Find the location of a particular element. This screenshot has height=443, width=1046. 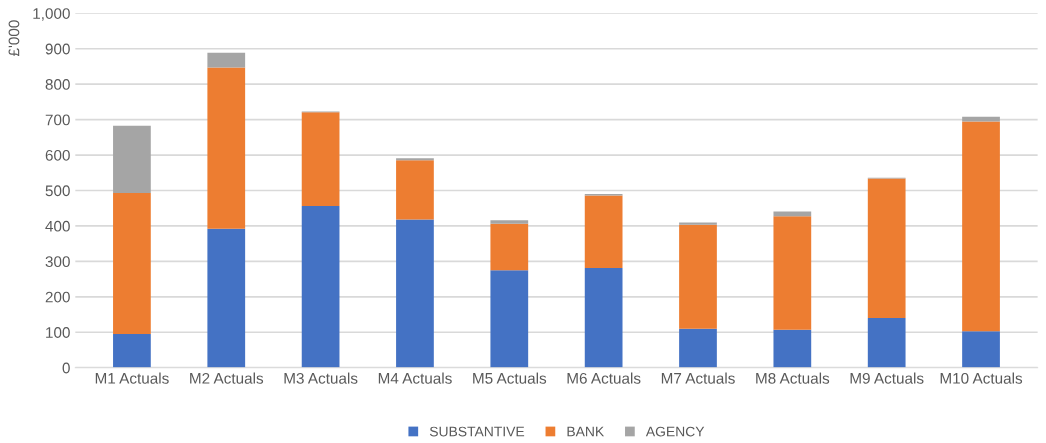

x-tick-label: M9 Actuals is located at coordinates (887, 378).